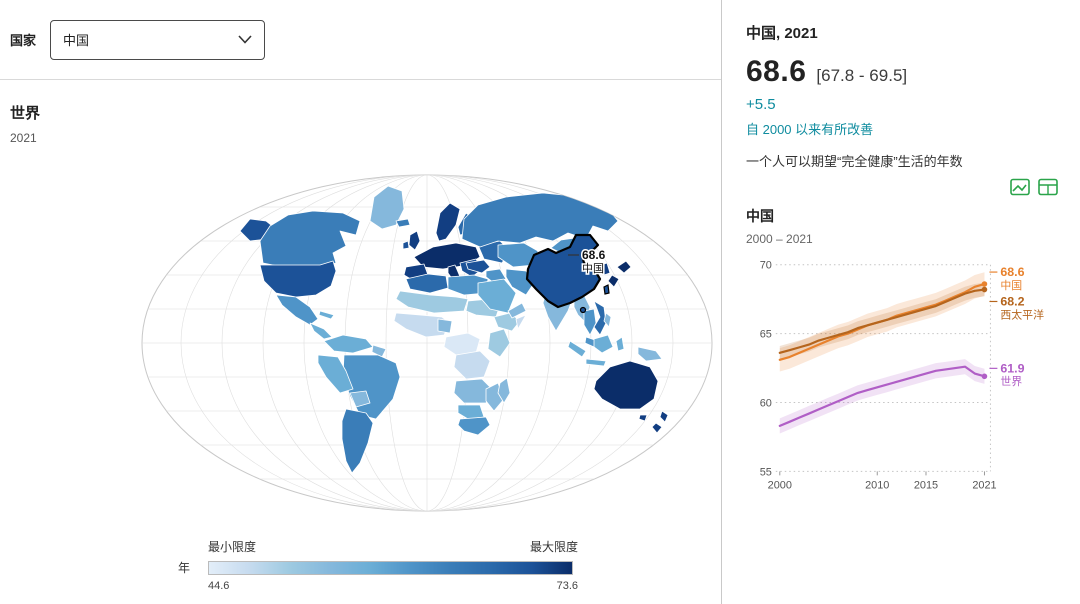 This screenshot has width=1080, height=604. Describe the element at coordinates (761, 104) in the screenshot. I see `change-value: +5.5` at that location.